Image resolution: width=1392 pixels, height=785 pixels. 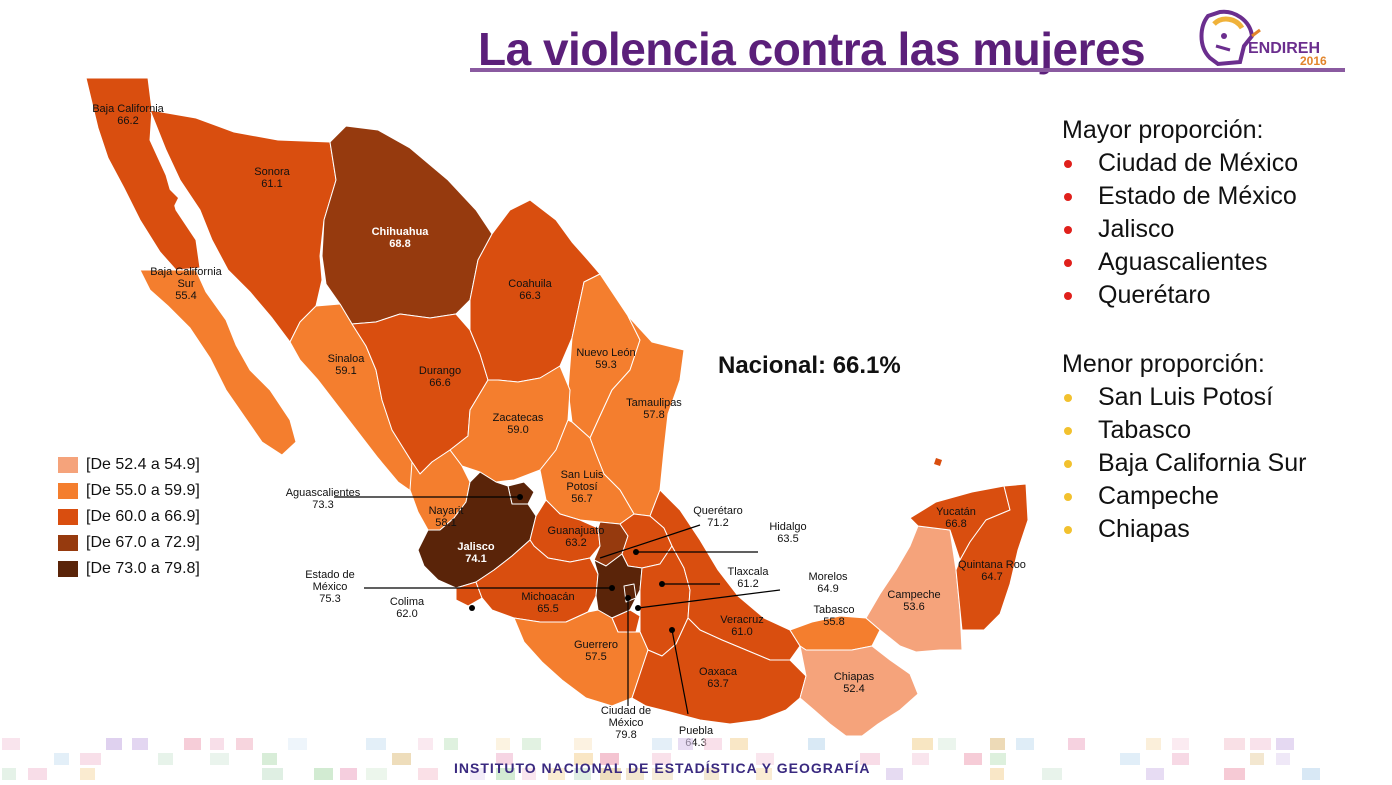 What do you see at coordinates (323, 493) in the screenshot?
I see `label-aguascalientes-name: Aguascalientes` at bounding box center [323, 493].